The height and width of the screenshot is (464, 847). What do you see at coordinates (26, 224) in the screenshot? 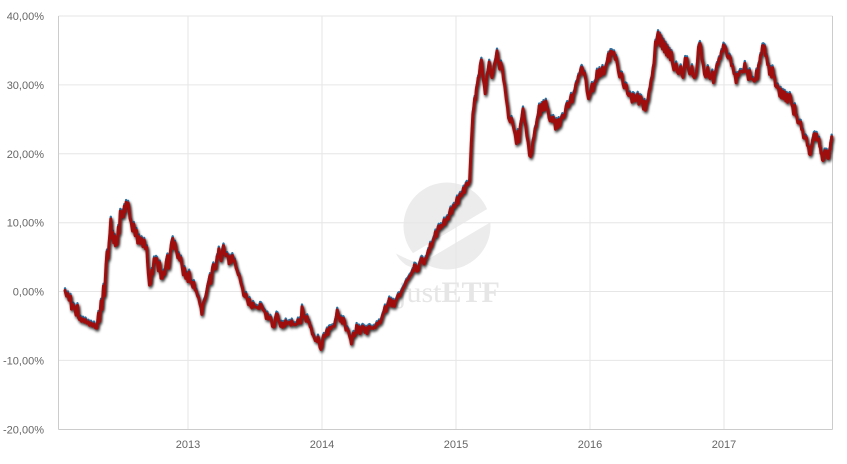
I see `svg-text: 10,00%` at bounding box center [26, 224].